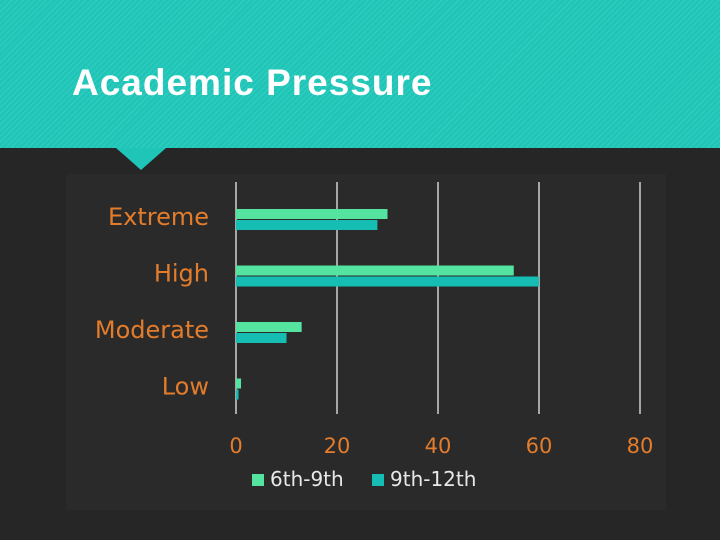  I want to click on x-tick-label: 20, so click(337, 446).